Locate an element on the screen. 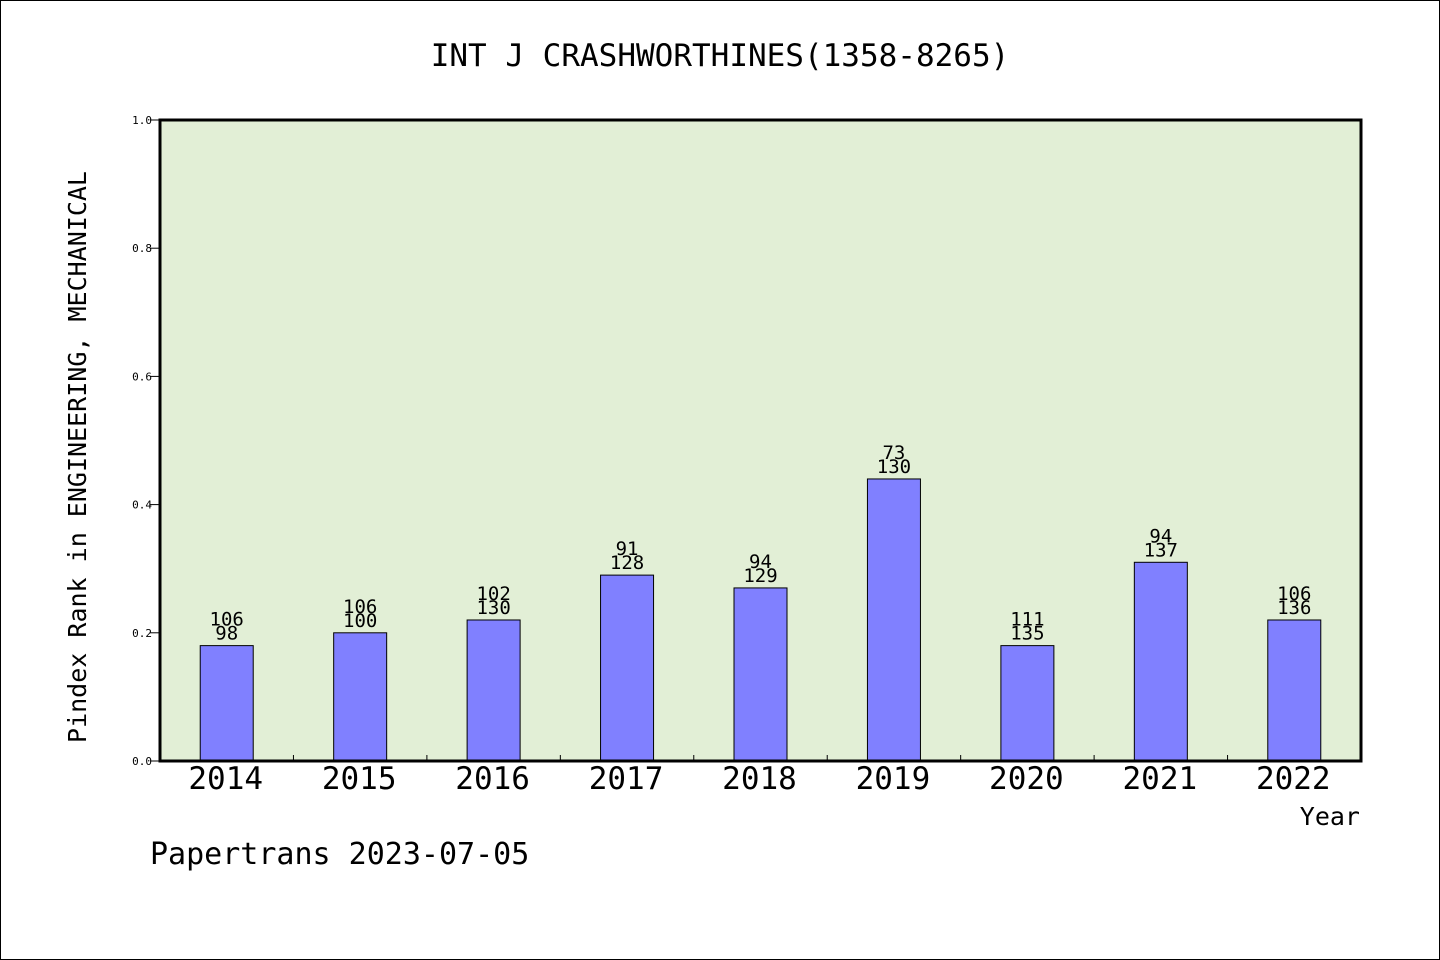 The width and height of the screenshot is (1440, 960). total-label: 129 is located at coordinates (760, 576).